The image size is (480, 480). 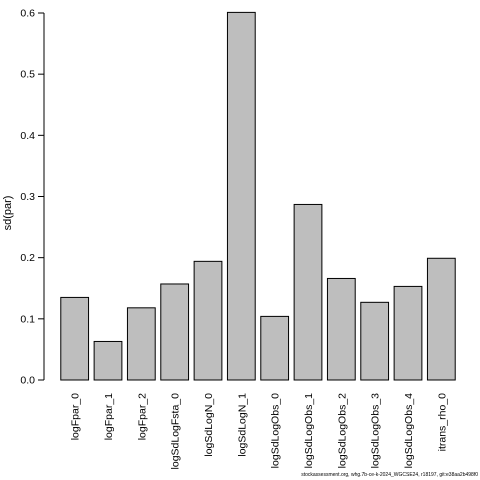 What do you see at coordinates (209, 425) in the screenshot?
I see `x-tick-label: logSdLogN_0` at bounding box center [209, 425].